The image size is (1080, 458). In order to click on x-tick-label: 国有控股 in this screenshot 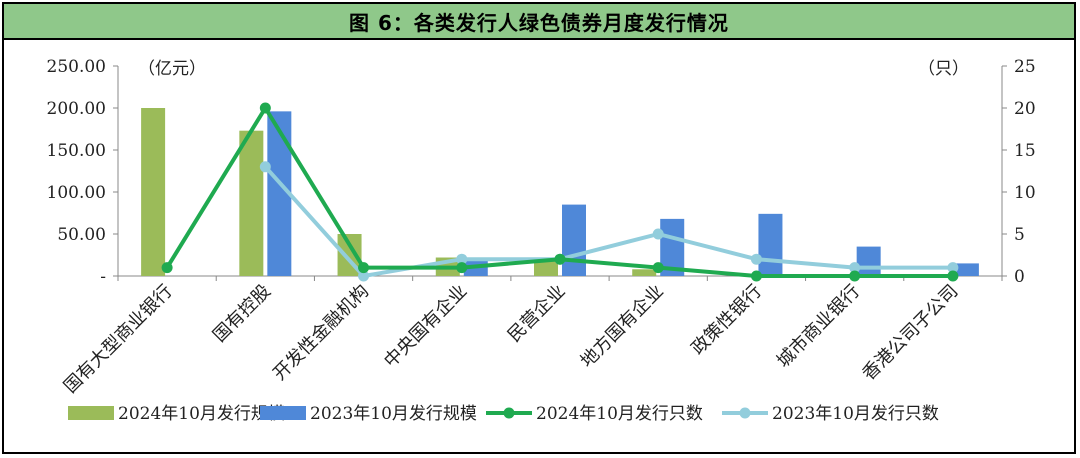, I will do `click(242, 314)`.